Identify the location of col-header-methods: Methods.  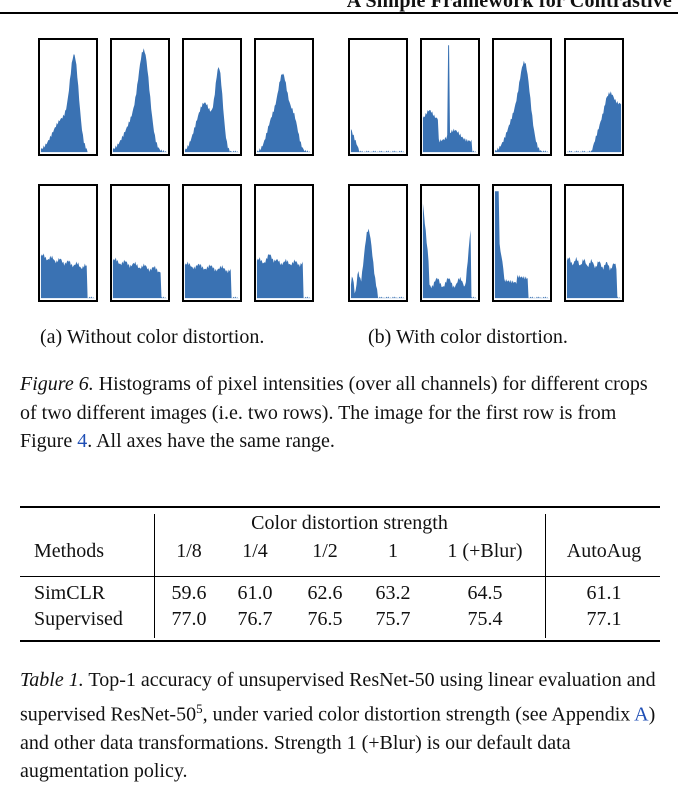
(69, 551).